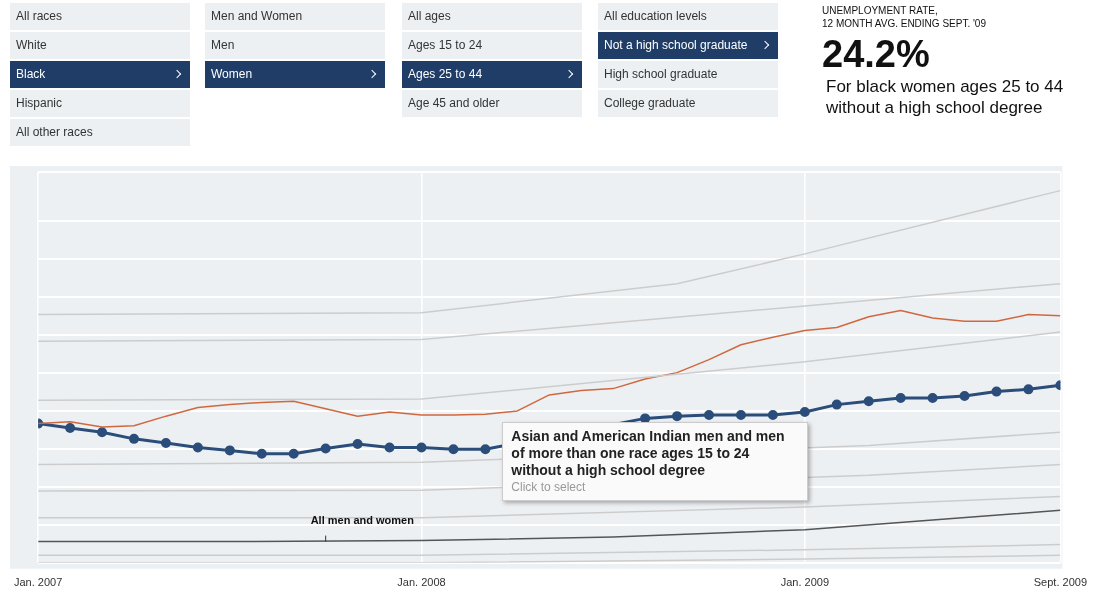 Image resolution: width=1101 pixels, height=604 pixels. What do you see at coordinates (655, 16) in the screenshot?
I see `text: All education levels` at bounding box center [655, 16].